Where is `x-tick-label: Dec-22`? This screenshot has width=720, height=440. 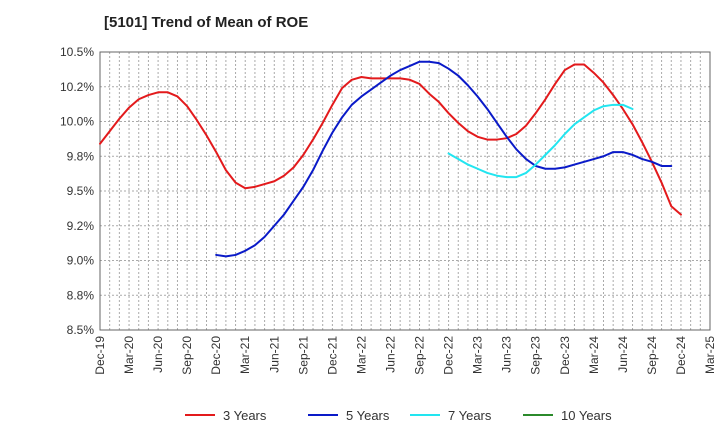 x-tick-label: Dec-22 is located at coordinates (449, 355).